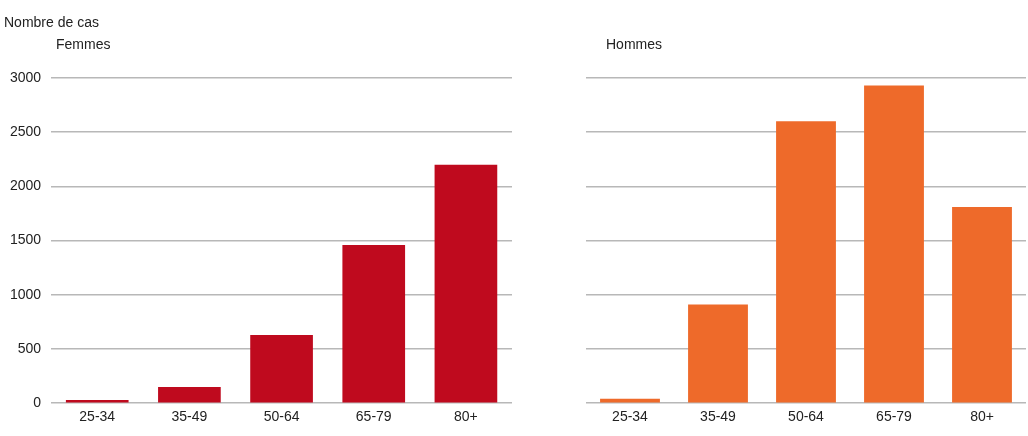 Image resolution: width=1028 pixels, height=436 pixels. Describe the element at coordinates (25, 185) in the screenshot. I see `y-tick-label: 2000` at that location.